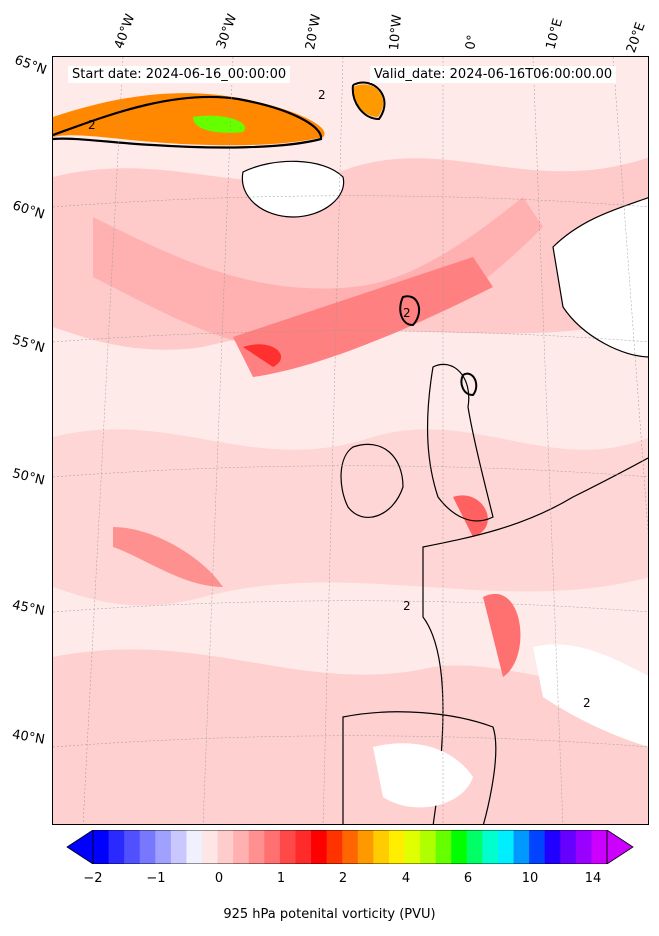 This screenshot has width=659, height=936. What do you see at coordinates (28, 344) in the screenshot?
I see `lat-label-55n: 55°N` at bounding box center [28, 344].